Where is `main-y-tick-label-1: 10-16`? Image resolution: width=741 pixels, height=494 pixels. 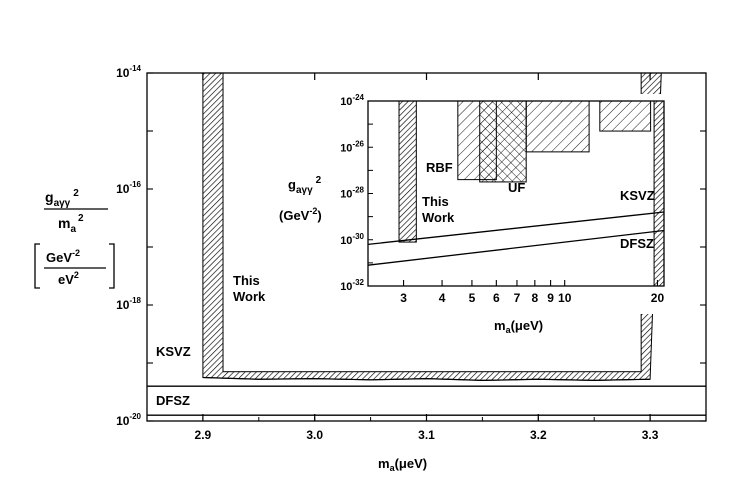 main-y-tick-label-1: 10-16 is located at coordinates (128, 188).